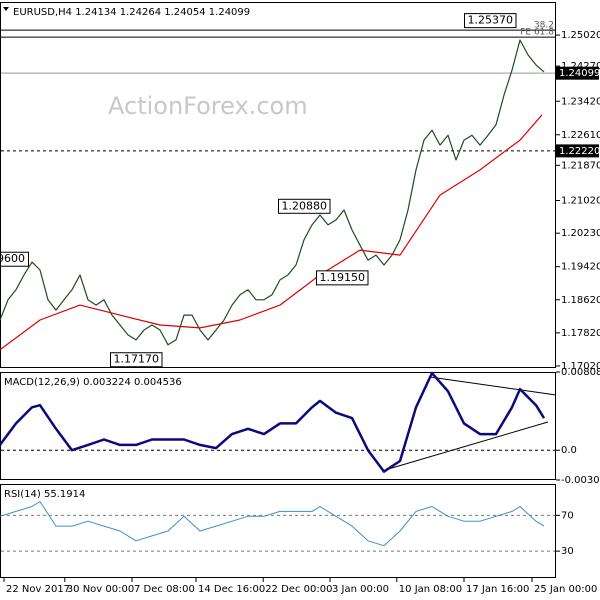 The width and height of the screenshot is (600, 600). I want to click on watermark: ActionForex.com, so click(208, 106).